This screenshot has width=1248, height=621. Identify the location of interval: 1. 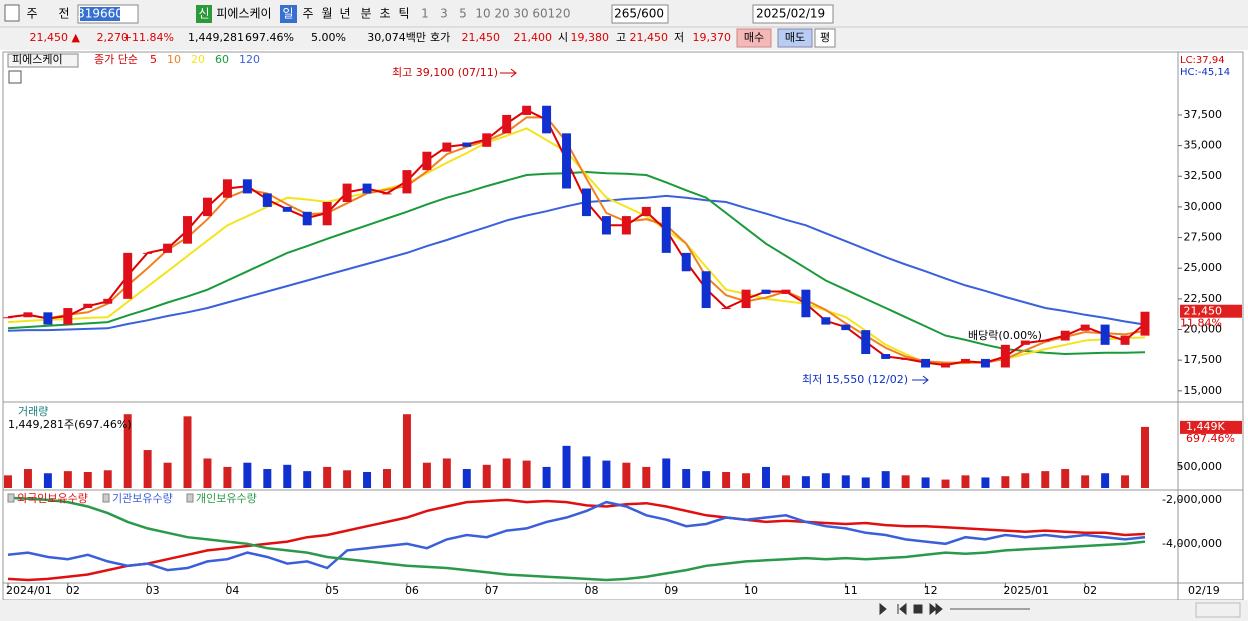
(425, 14).